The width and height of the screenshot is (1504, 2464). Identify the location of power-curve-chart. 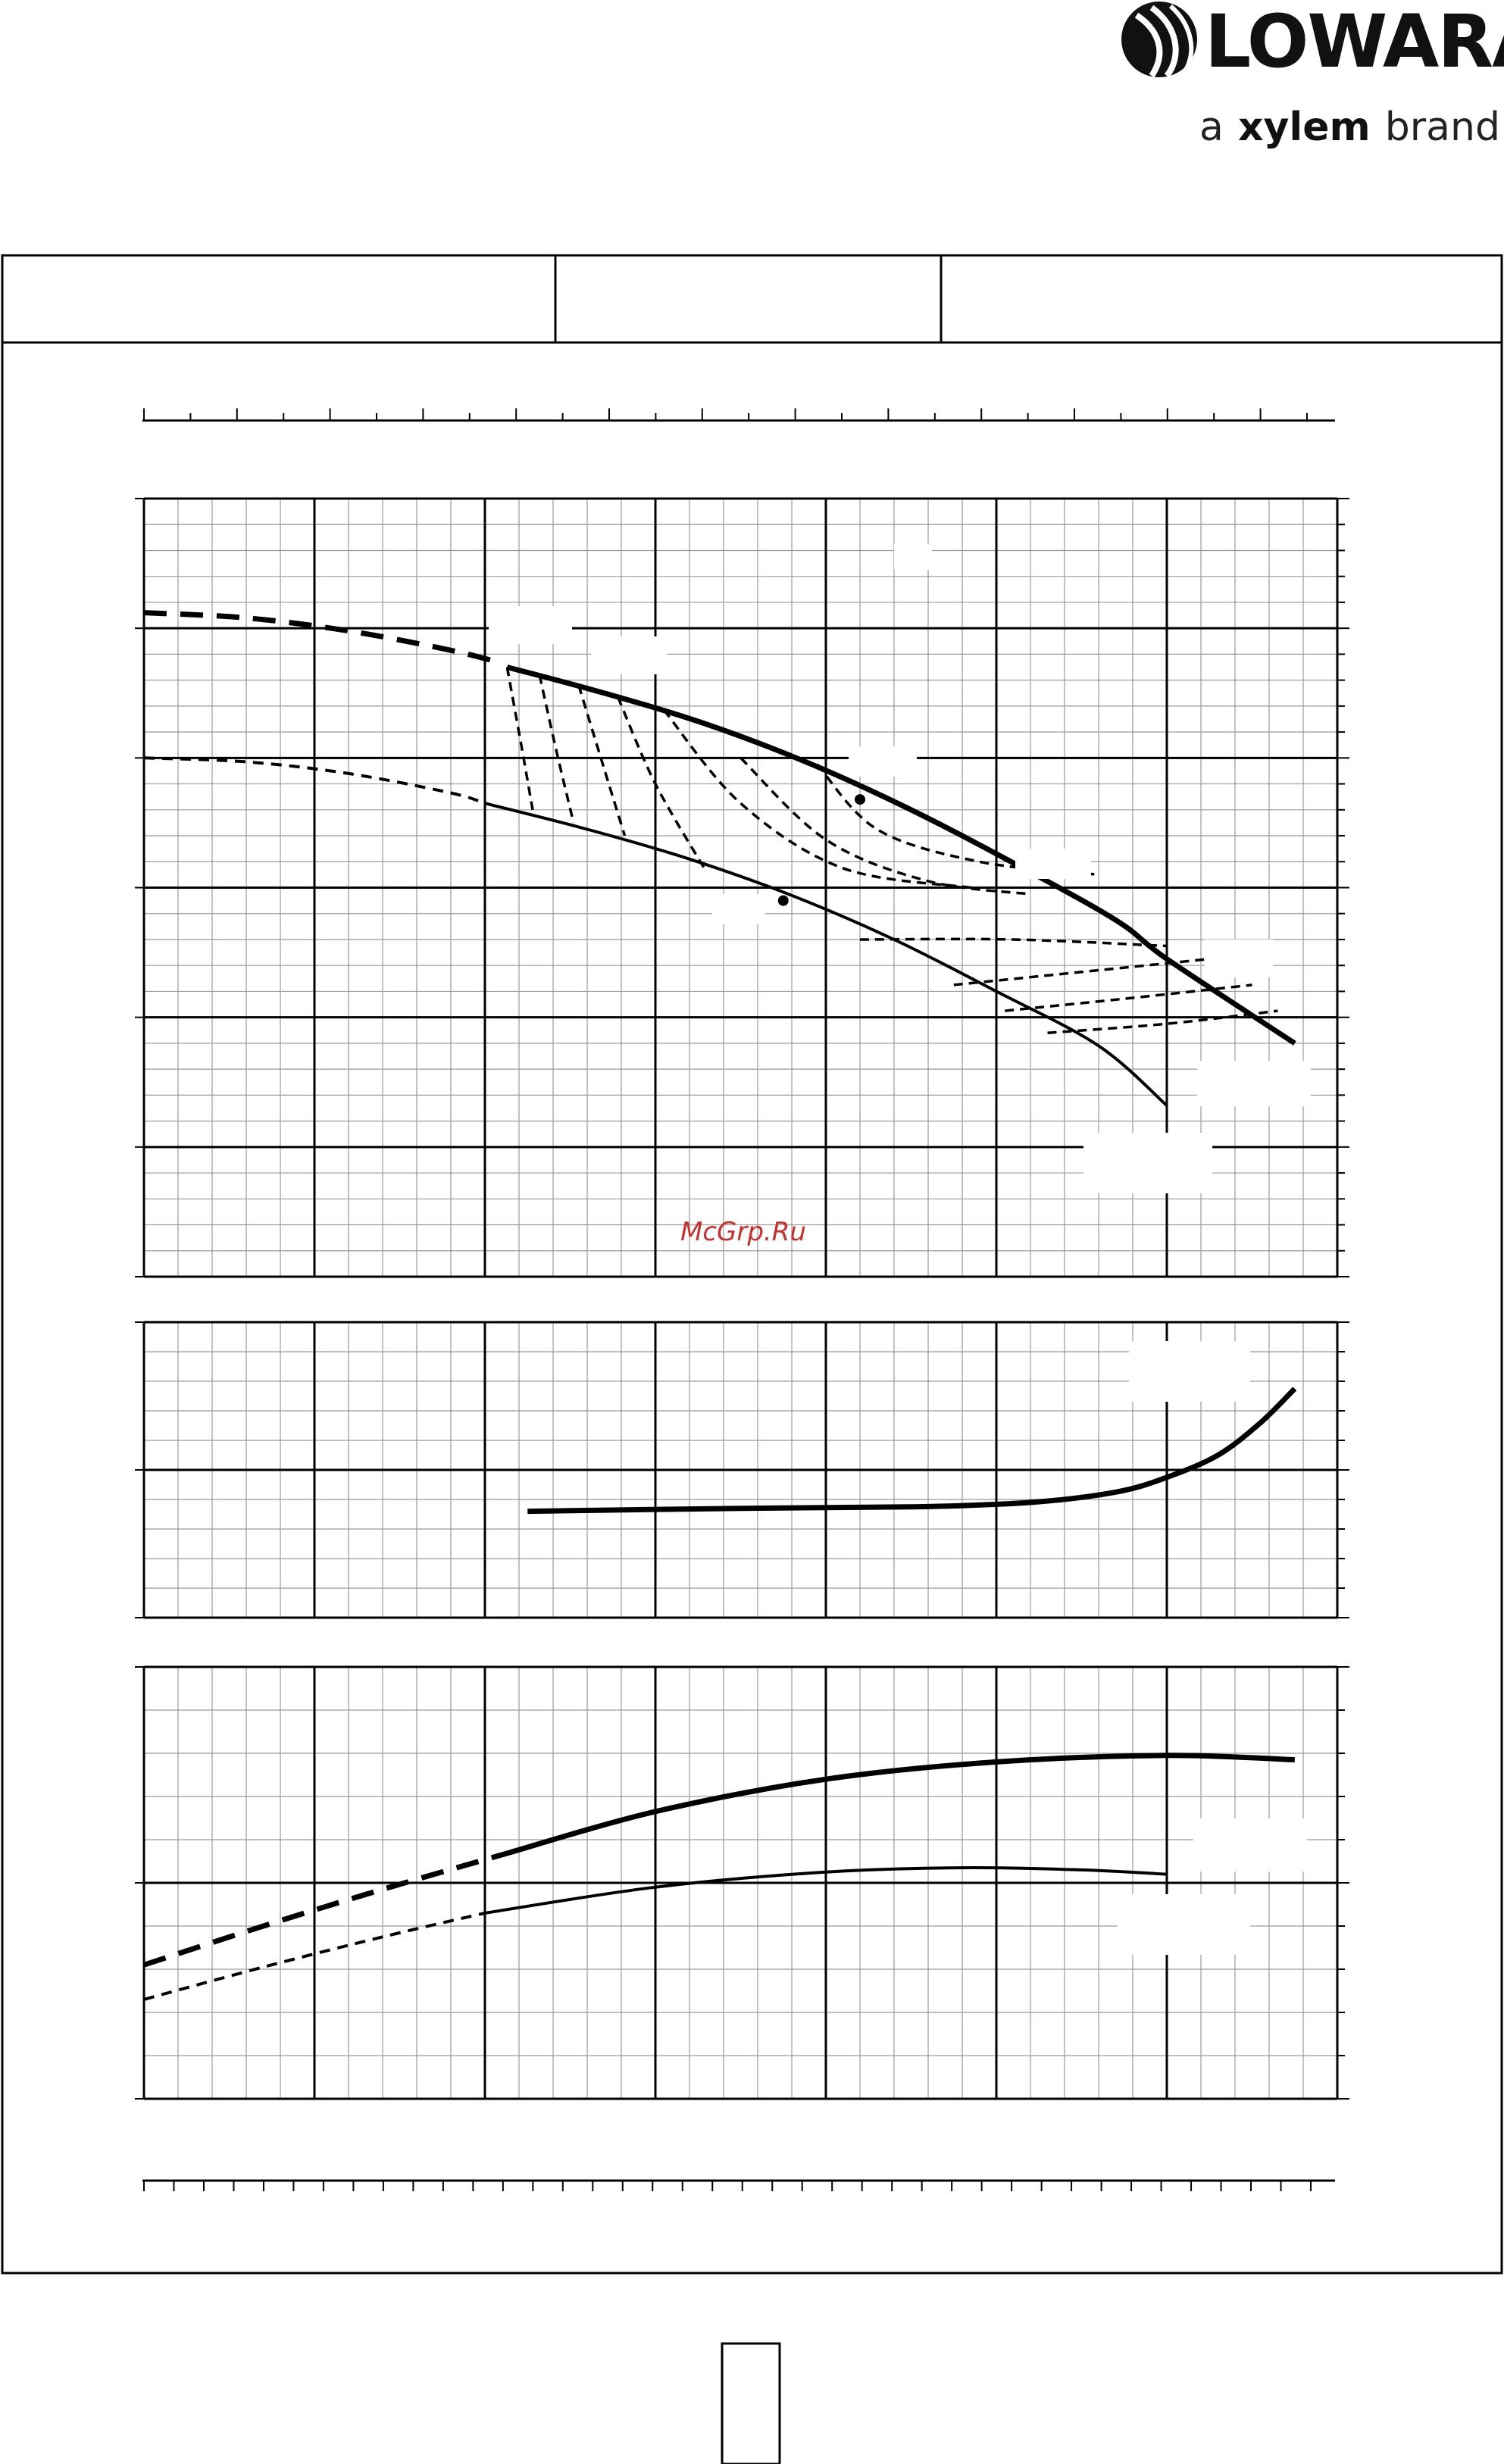
(742, 1882).